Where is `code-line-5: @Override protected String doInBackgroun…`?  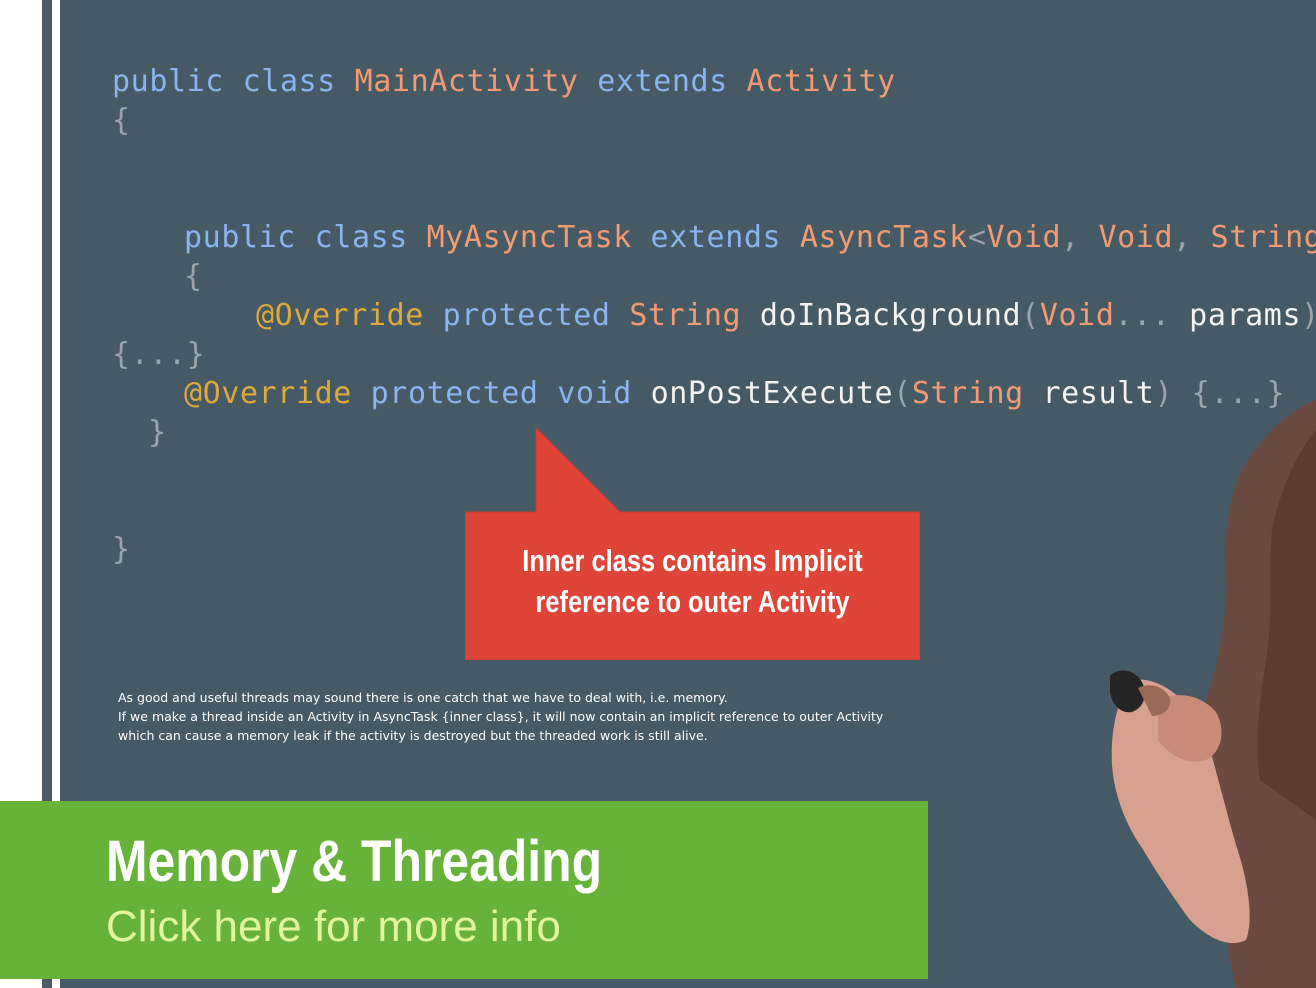
code-line-5: @Override protected String doInBackgroun… is located at coordinates (786, 315).